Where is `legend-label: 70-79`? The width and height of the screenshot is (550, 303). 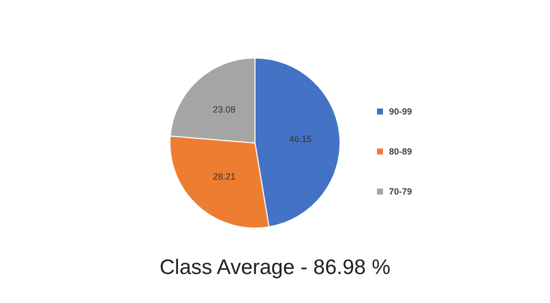
legend-label: 70-79 is located at coordinates (400, 191).